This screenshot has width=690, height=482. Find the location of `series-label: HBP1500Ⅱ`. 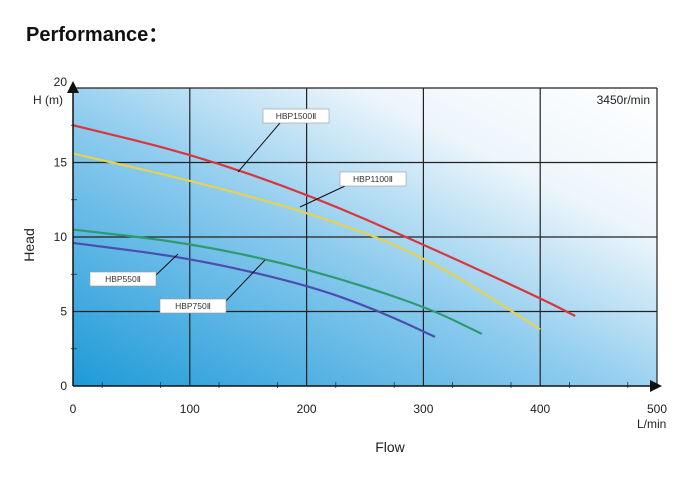

series-label: HBP1500Ⅱ is located at coordinates (296, 116).